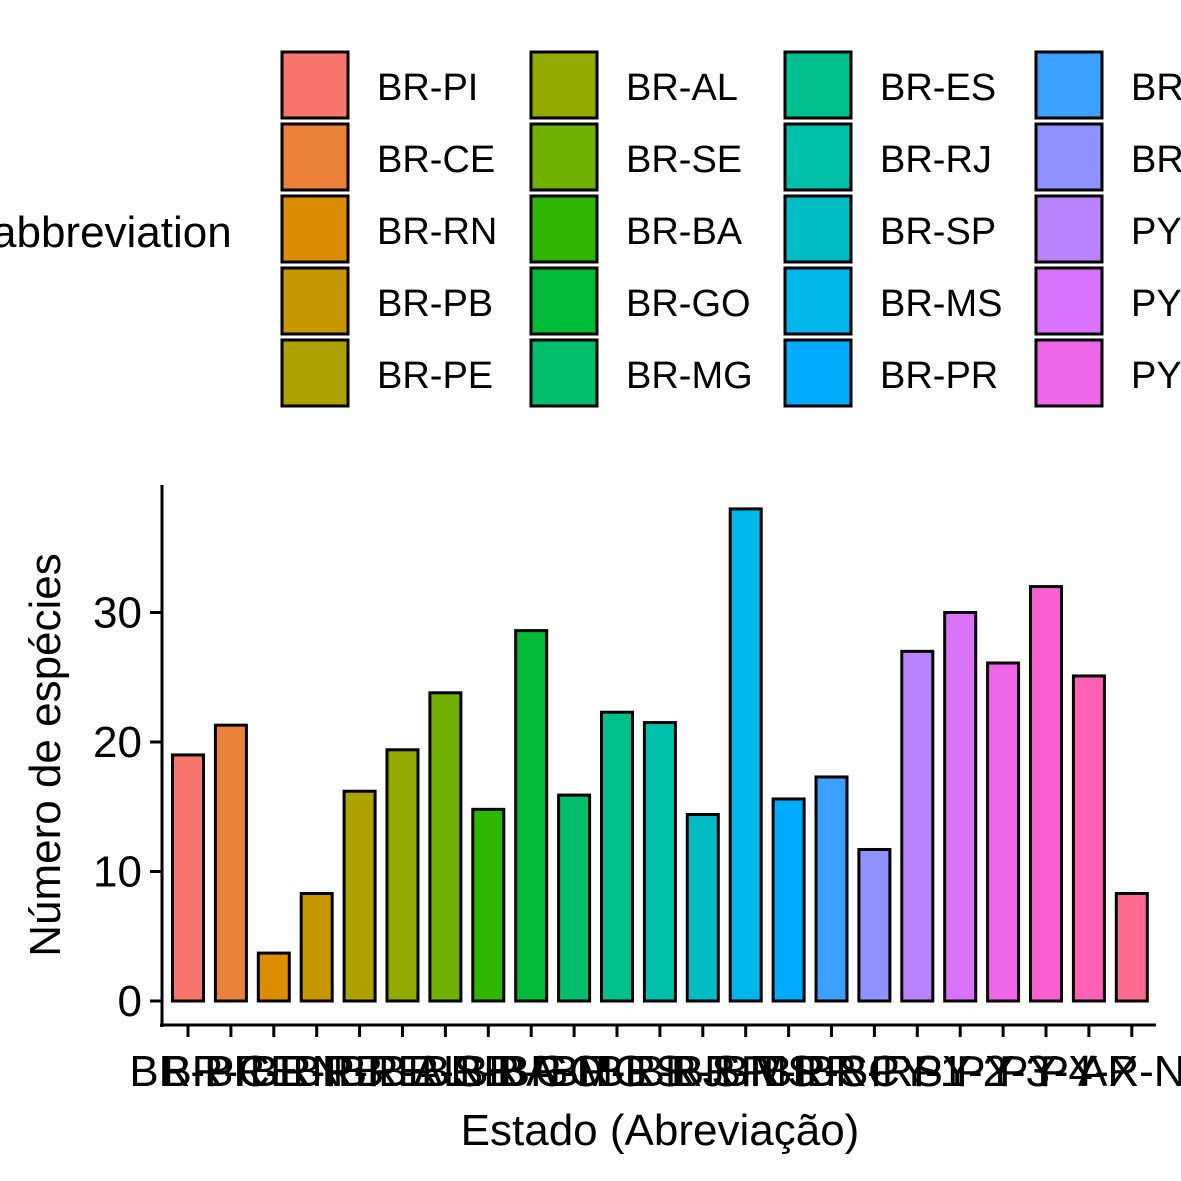  What do you see at coordinates (230, 863) in the screenshot?
I see `bar-br-ce` at bounding box center [230, 863].